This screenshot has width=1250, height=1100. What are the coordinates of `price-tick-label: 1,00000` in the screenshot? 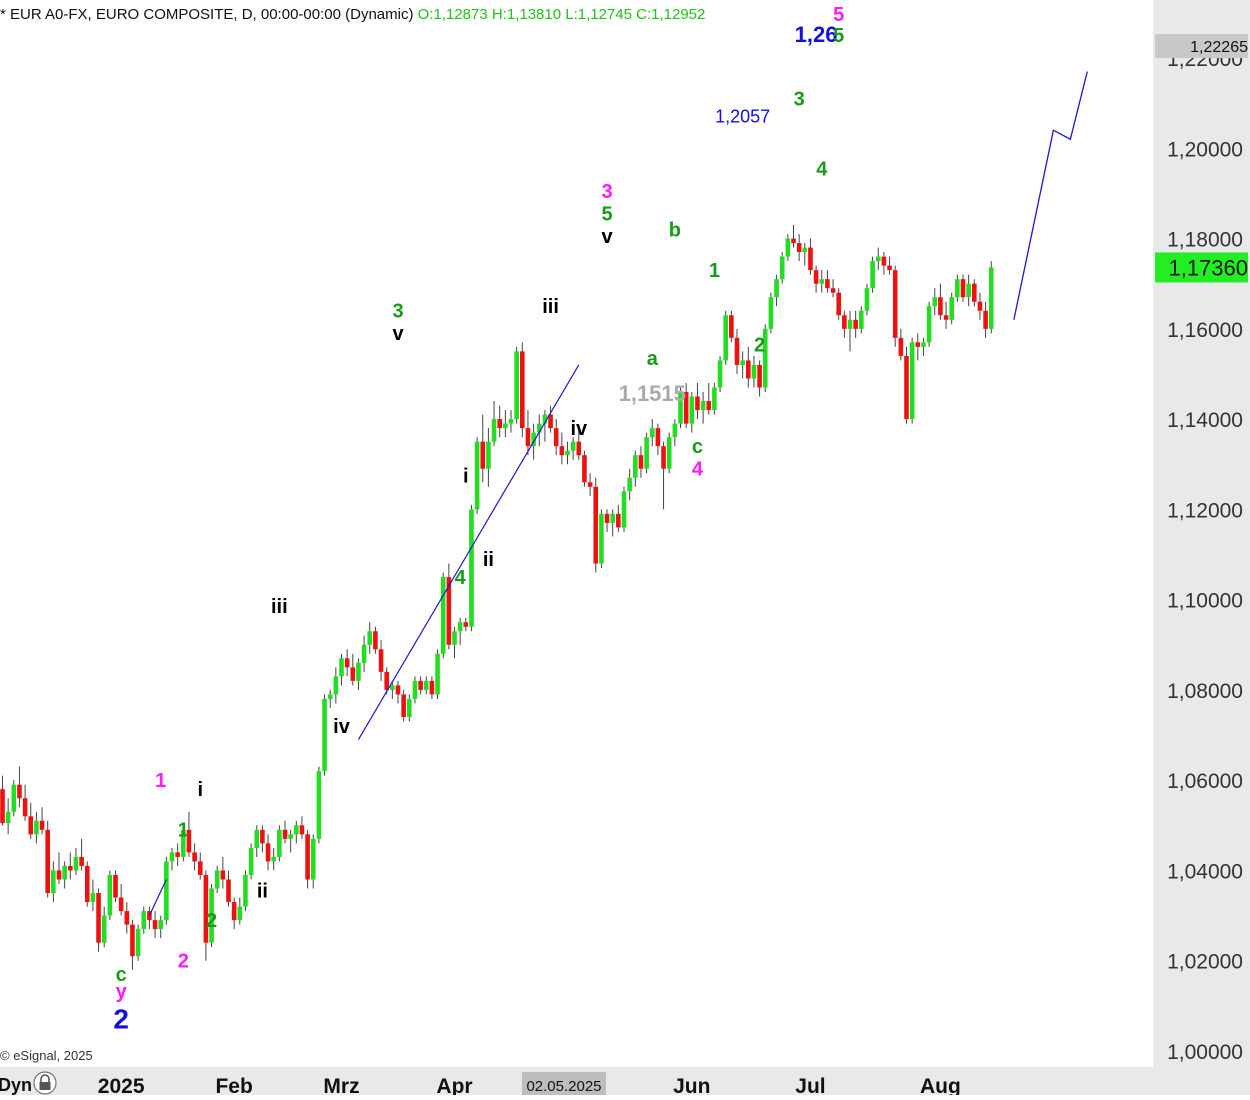 It's located at (1205, 1052).